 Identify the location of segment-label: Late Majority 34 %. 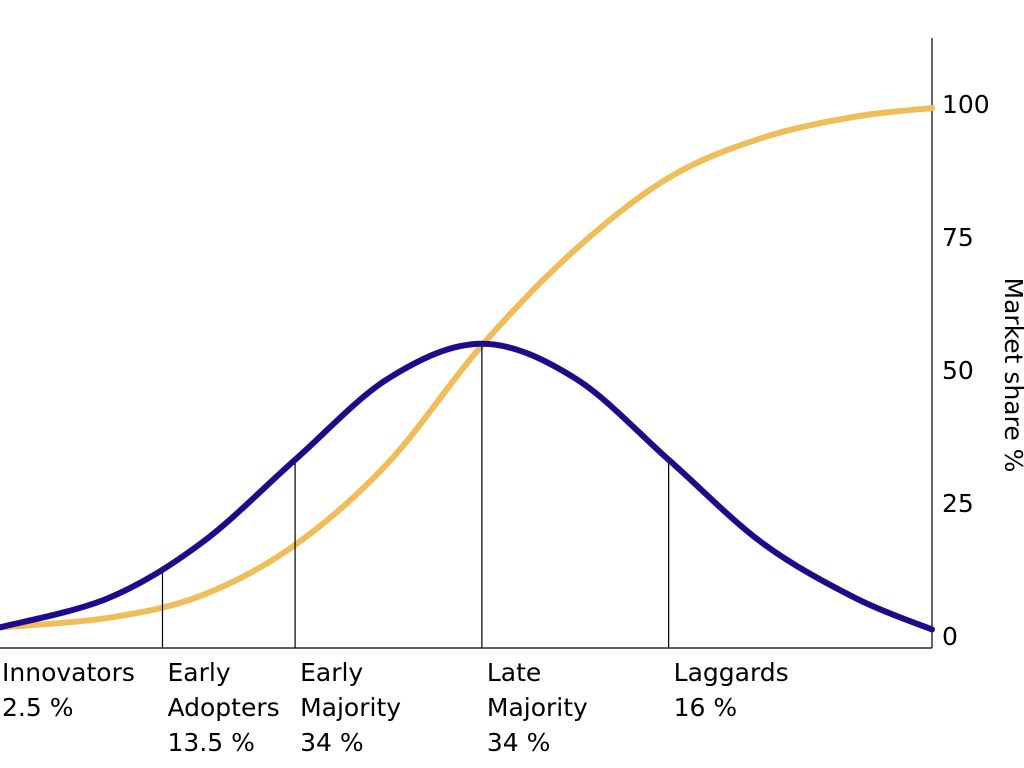
(537, 707).